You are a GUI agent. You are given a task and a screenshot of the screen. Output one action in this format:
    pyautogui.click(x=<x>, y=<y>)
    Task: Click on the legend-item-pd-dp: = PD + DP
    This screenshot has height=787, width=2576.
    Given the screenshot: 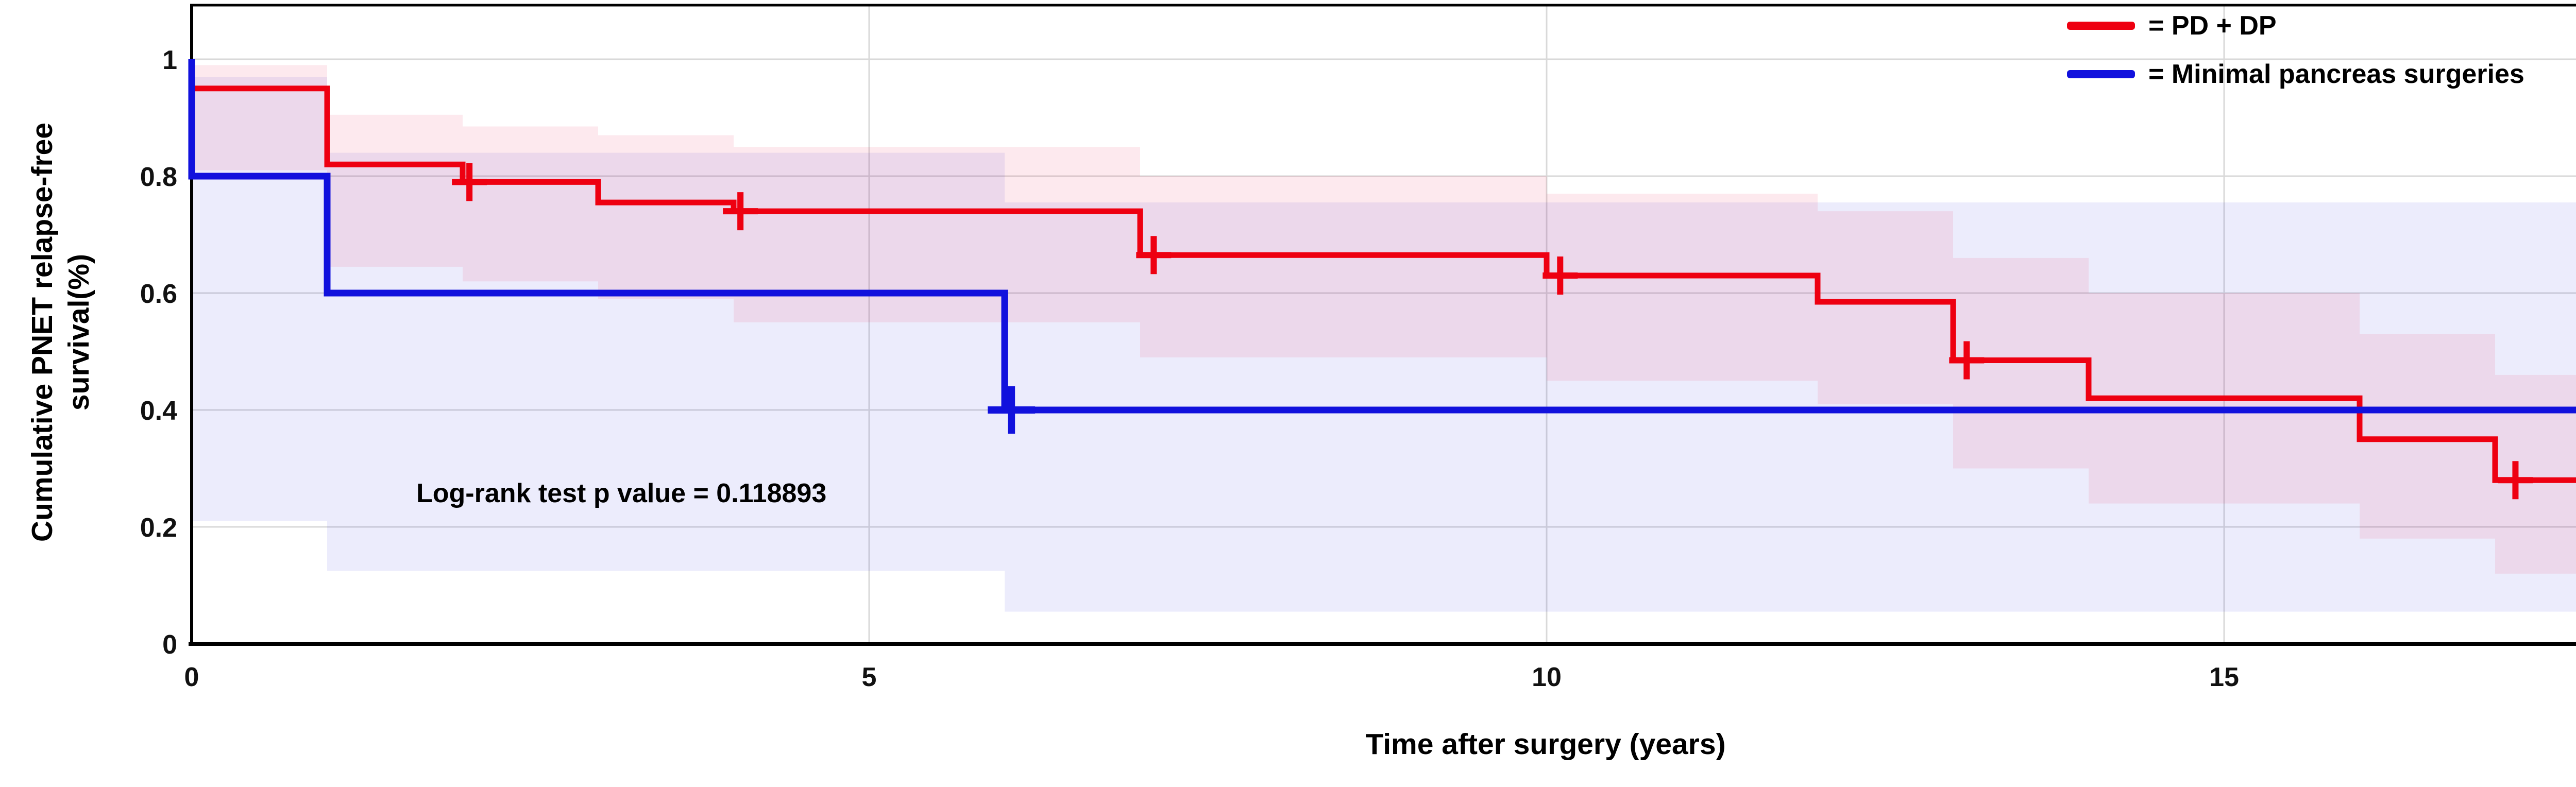 What is the action you would take?
    pyautogui.click(x=2295, y=26)
    